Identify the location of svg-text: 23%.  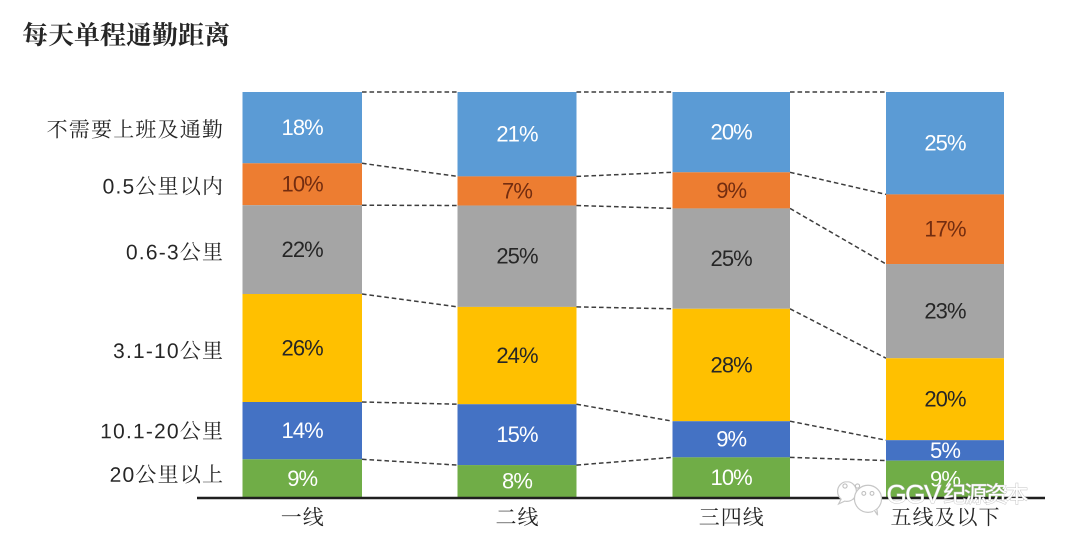
(945, 311).